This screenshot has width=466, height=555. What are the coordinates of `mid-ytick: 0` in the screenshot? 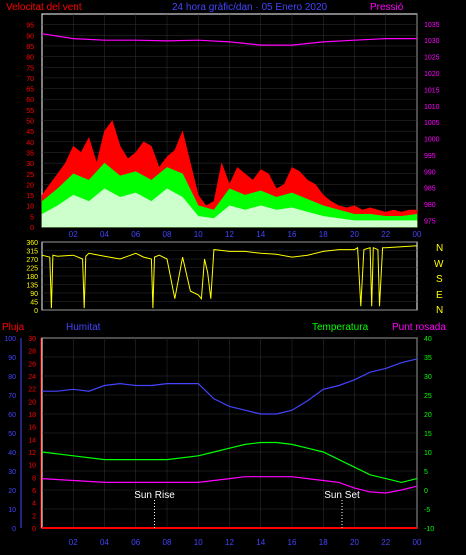 It's located at (36, 311).